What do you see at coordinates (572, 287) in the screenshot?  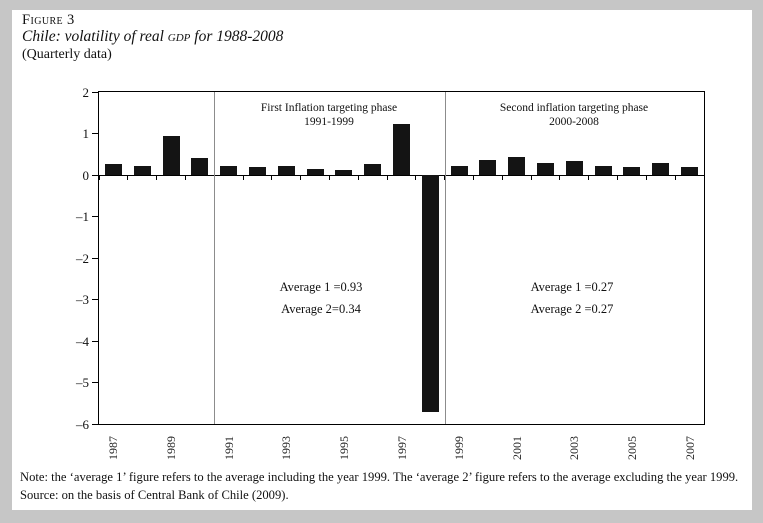 I see `phase-2-average-1: Average 1 =0.27` at bounding box center [572, 287].